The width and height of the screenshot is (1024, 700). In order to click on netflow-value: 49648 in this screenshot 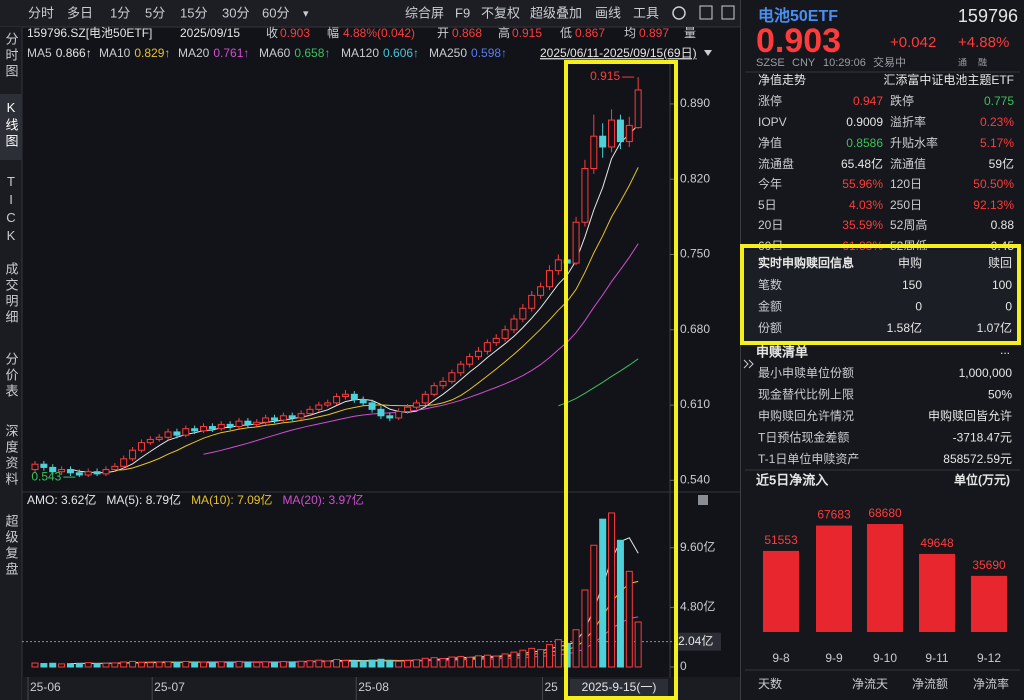, I will do `click(937, 543)`.